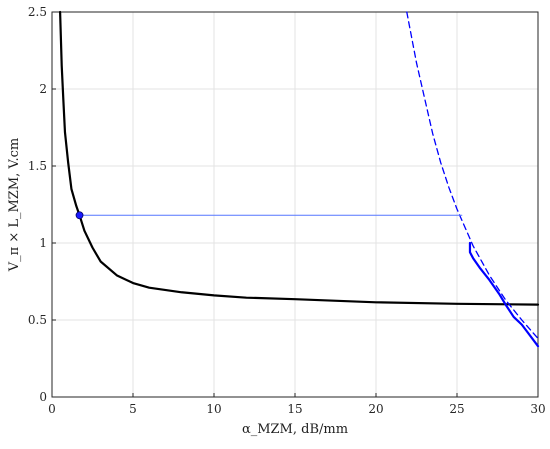 This screenshot has height=449, width=550. Describe the element at coordinates (42, 204) in the screenshot. I see `y-tick-labels: 0 0.5 1 1.5 2 2.5` at that location.